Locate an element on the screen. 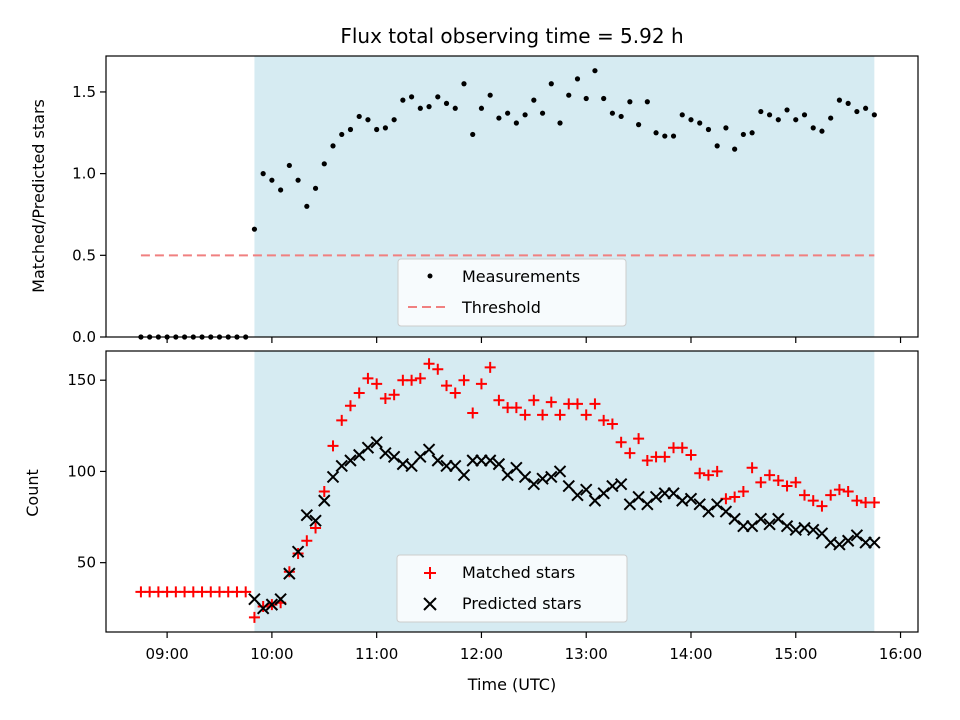 The height and width of the screenshot is (720, 960). predicted-stars-legend-label: Predicted stars is located at coordinates (522, 603).